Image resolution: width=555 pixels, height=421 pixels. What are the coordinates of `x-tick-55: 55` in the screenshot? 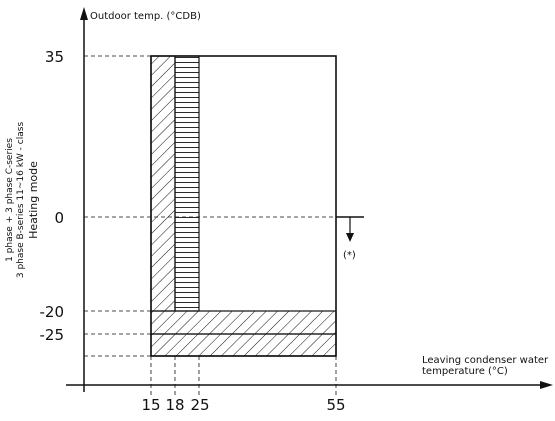 It's located at (335, 405).